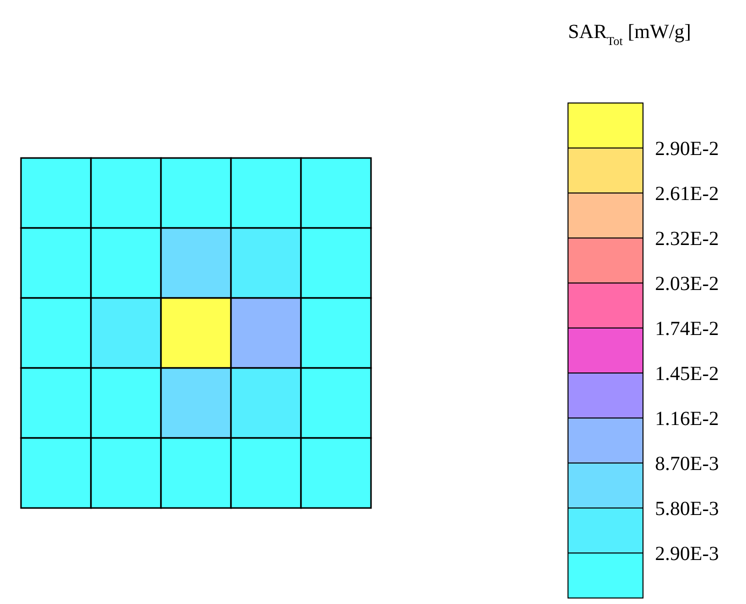  What do you see at coordinates (687, 149) in the screenshot?
I see `color-bar-label: 2.90E-2` at bounding box center [687, 149].